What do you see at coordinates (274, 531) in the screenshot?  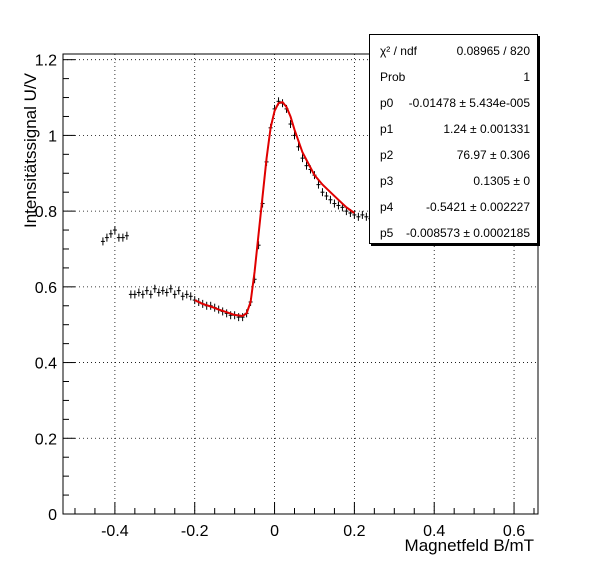 I see `x-tick-label: 0` at bounding box center [274, 531].